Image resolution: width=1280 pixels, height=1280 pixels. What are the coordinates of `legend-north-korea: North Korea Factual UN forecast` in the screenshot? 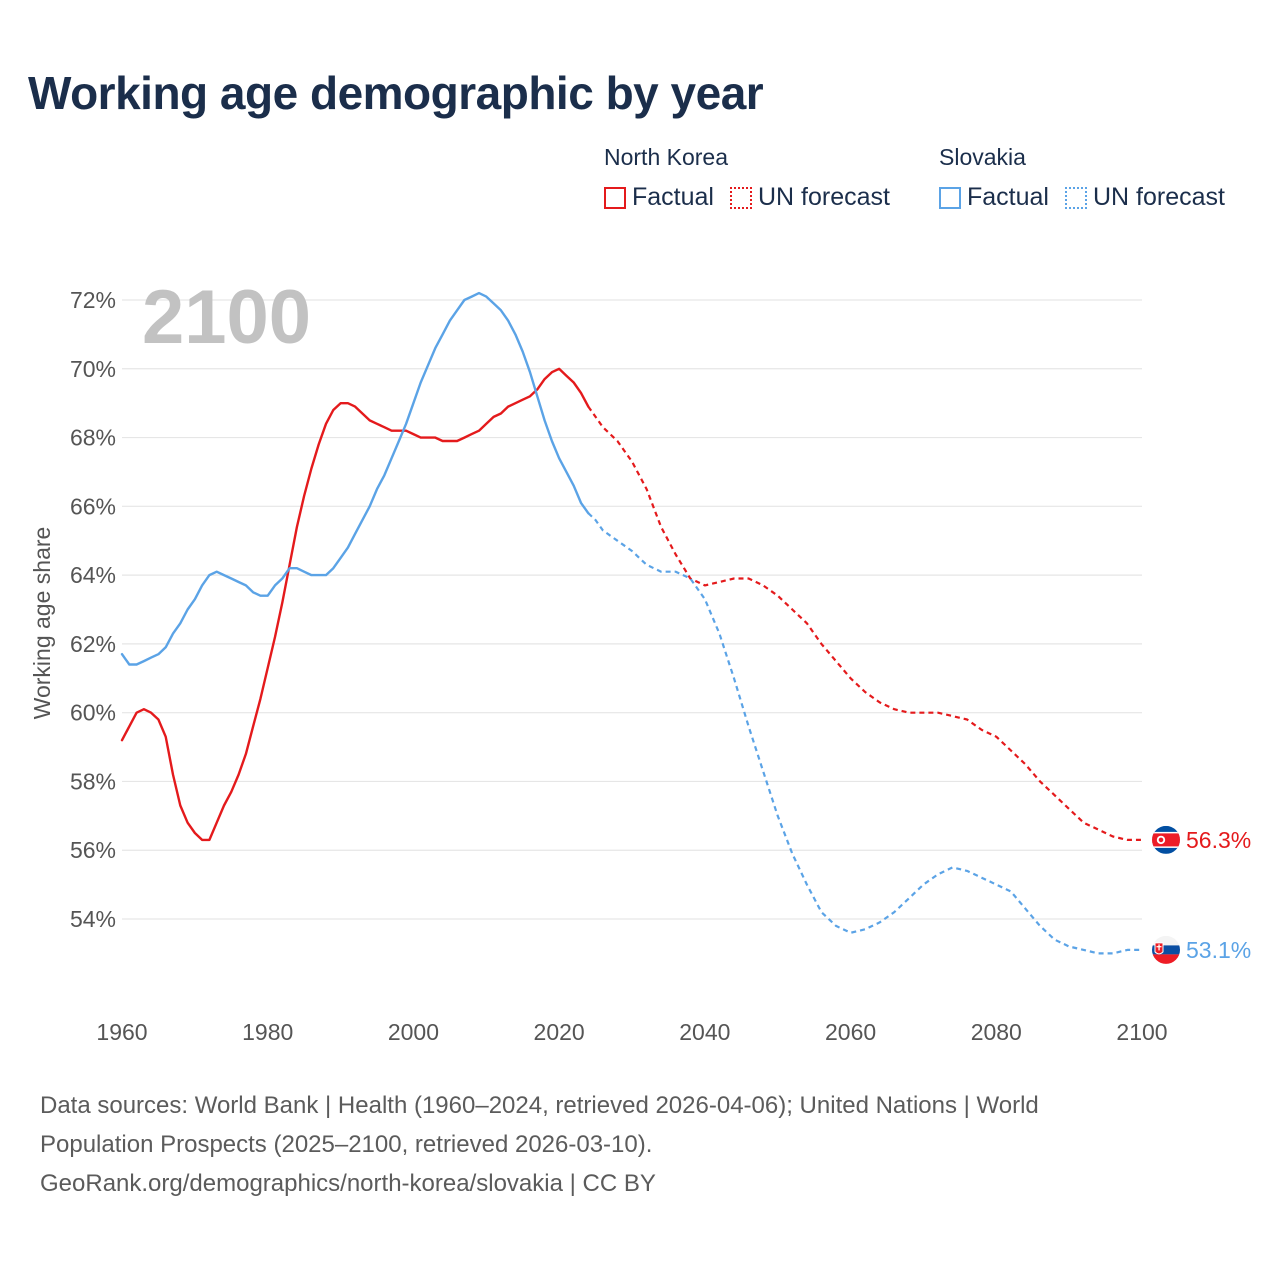 It's located at (747, 178).